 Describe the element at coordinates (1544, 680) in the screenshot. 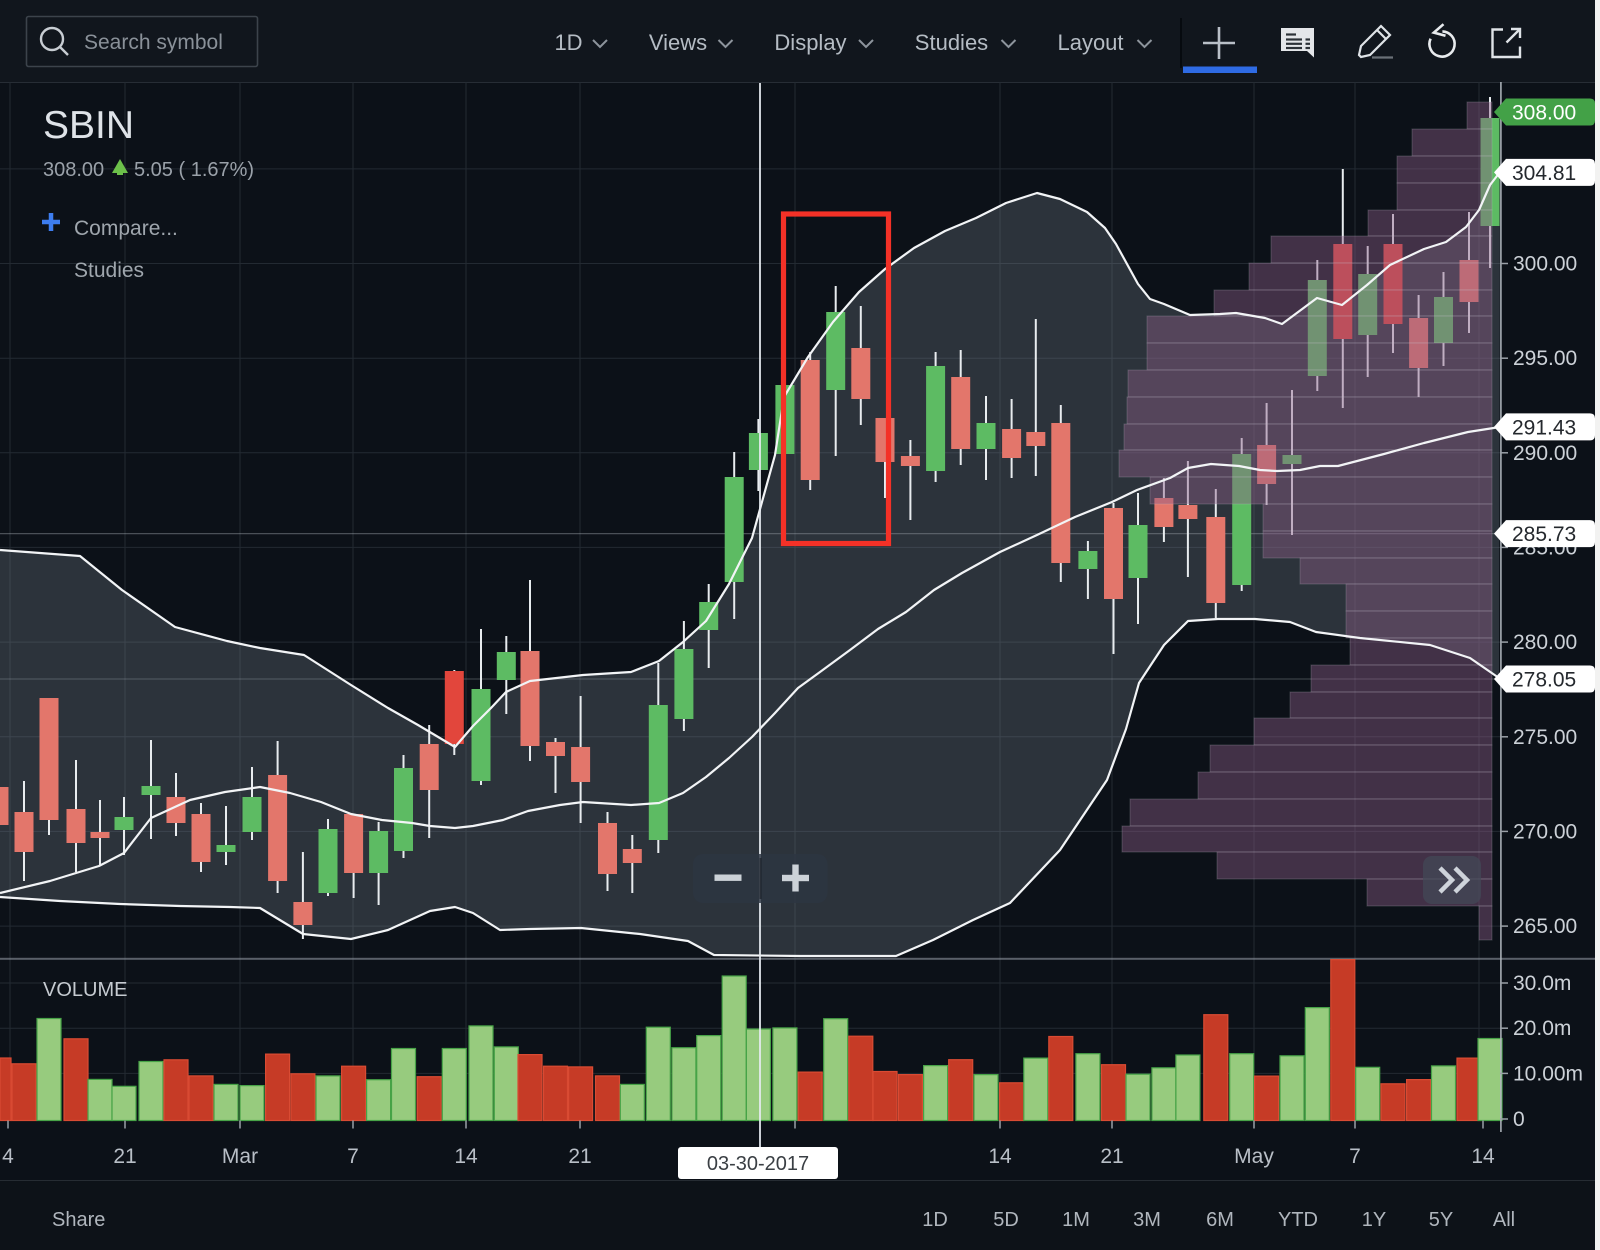

I see `svg-text: 278.05` at that location.